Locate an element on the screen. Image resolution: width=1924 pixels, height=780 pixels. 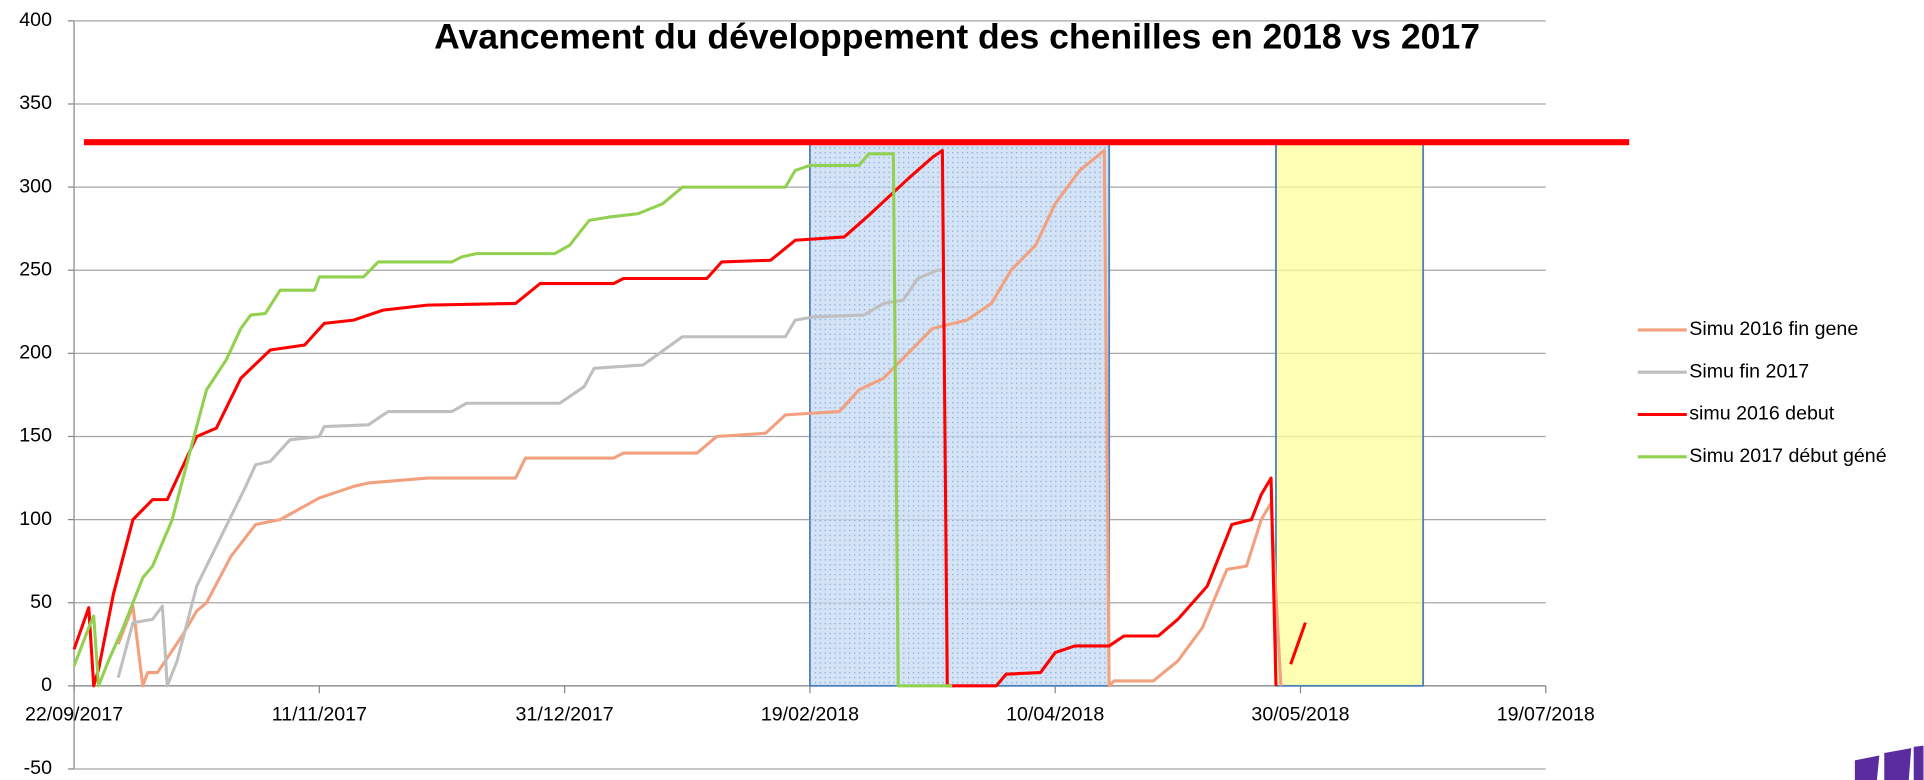
y-tick-label: 100 is located at coordinates (35, 519).